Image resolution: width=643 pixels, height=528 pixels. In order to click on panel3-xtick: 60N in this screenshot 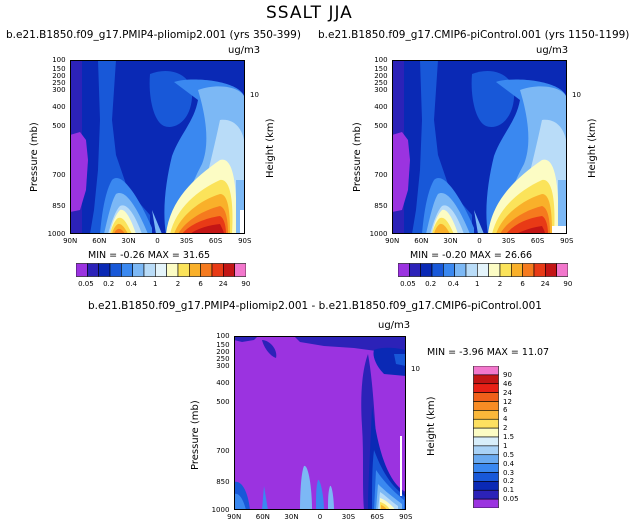, I will do `click(262, 517)`.